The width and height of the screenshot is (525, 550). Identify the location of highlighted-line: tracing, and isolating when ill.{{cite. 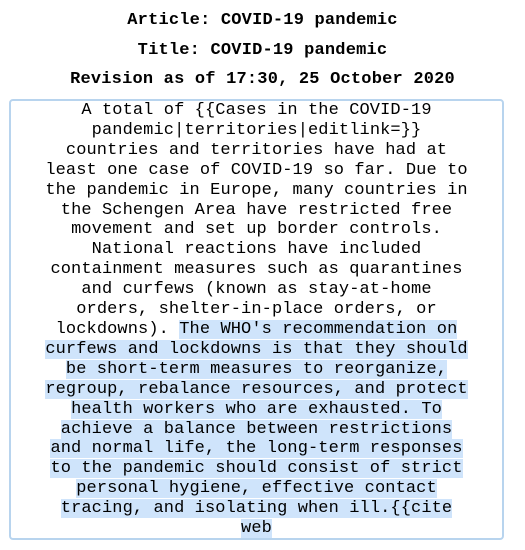
(256, 509).